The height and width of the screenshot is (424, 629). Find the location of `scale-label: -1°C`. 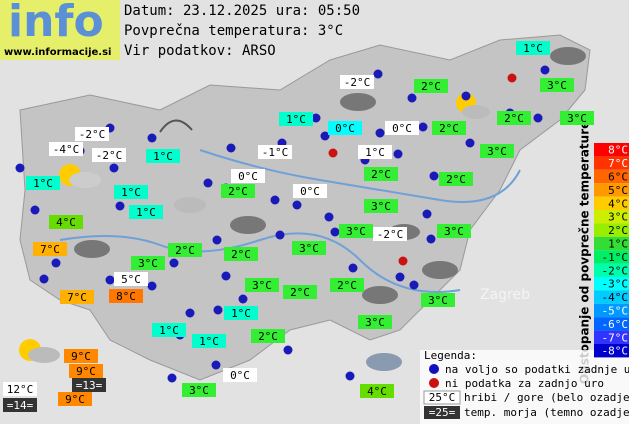

scale-label: -1°C is located at coordinates (615, 257).